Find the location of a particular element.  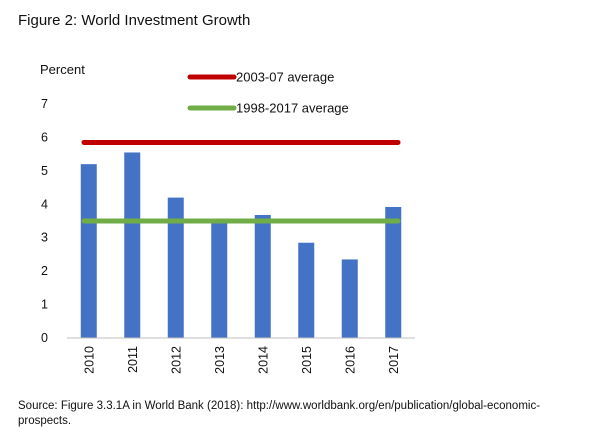

y-tick-label: 3 is located at coordinates (44, 238).